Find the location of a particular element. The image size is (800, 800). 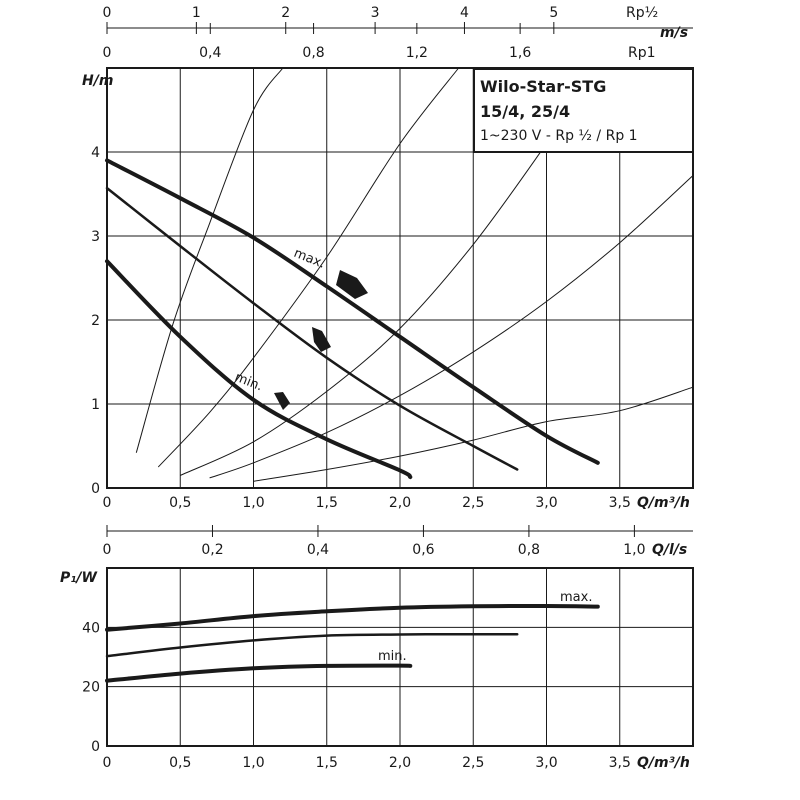

power-y-tick-label: 0 is located at coordinates (95, 747).